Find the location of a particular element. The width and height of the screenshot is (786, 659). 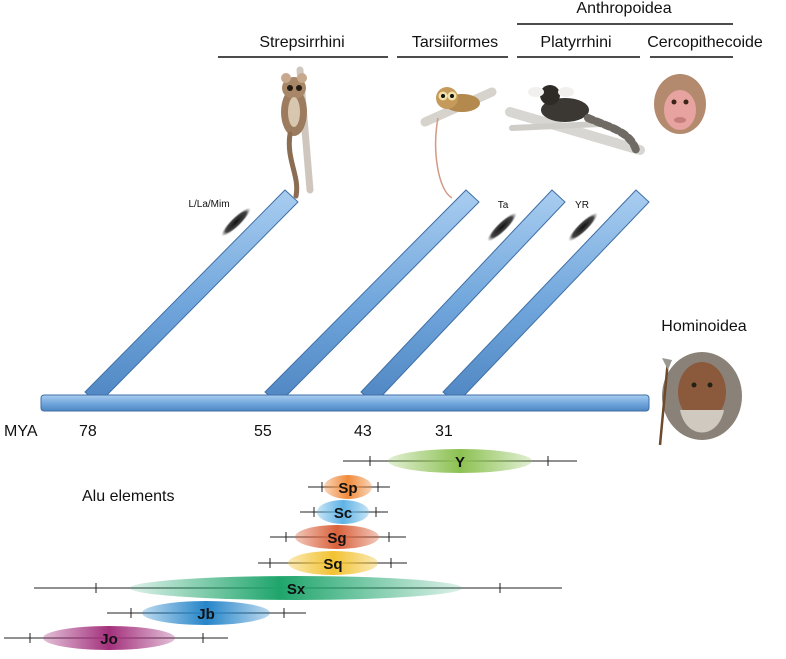

clade-label-strepsirrhini: Strepsirrhini is located at coordinates (301, 42).